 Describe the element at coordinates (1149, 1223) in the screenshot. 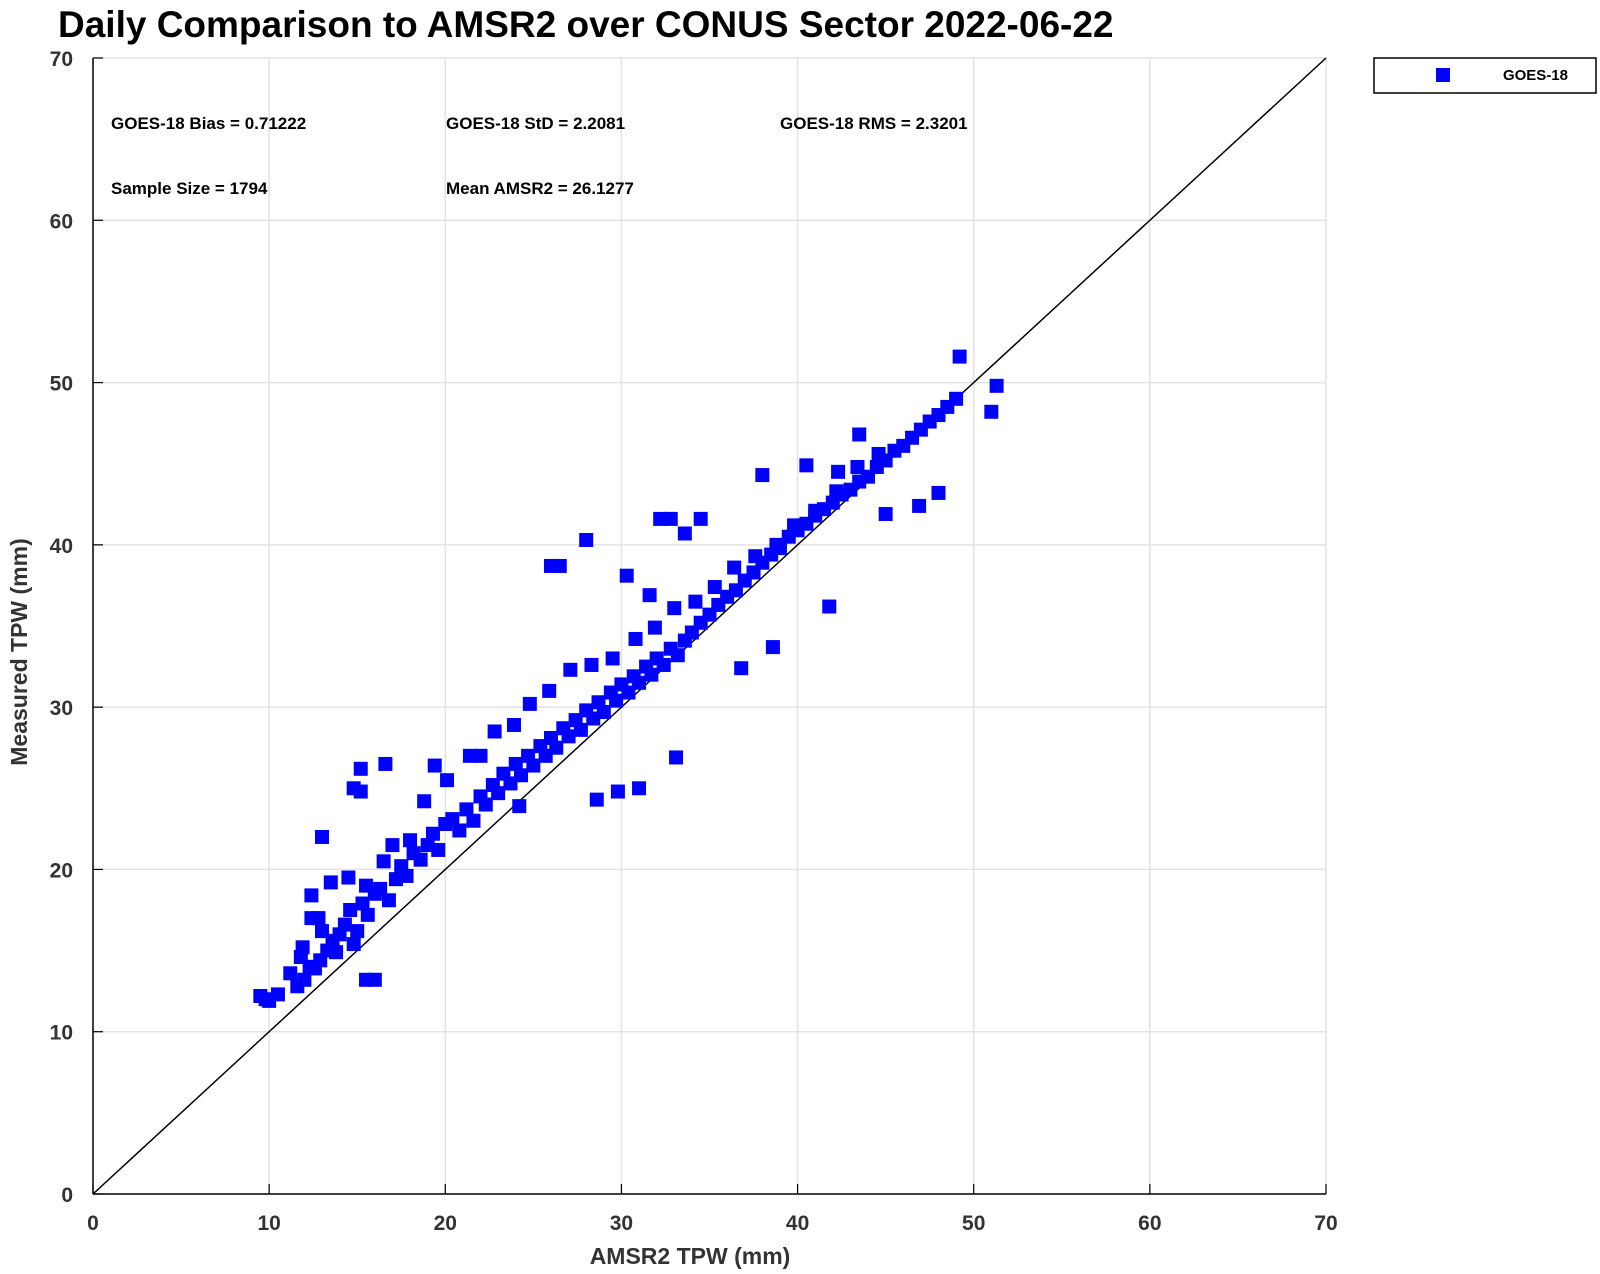

I see `x-tick-label: 60` at that location.